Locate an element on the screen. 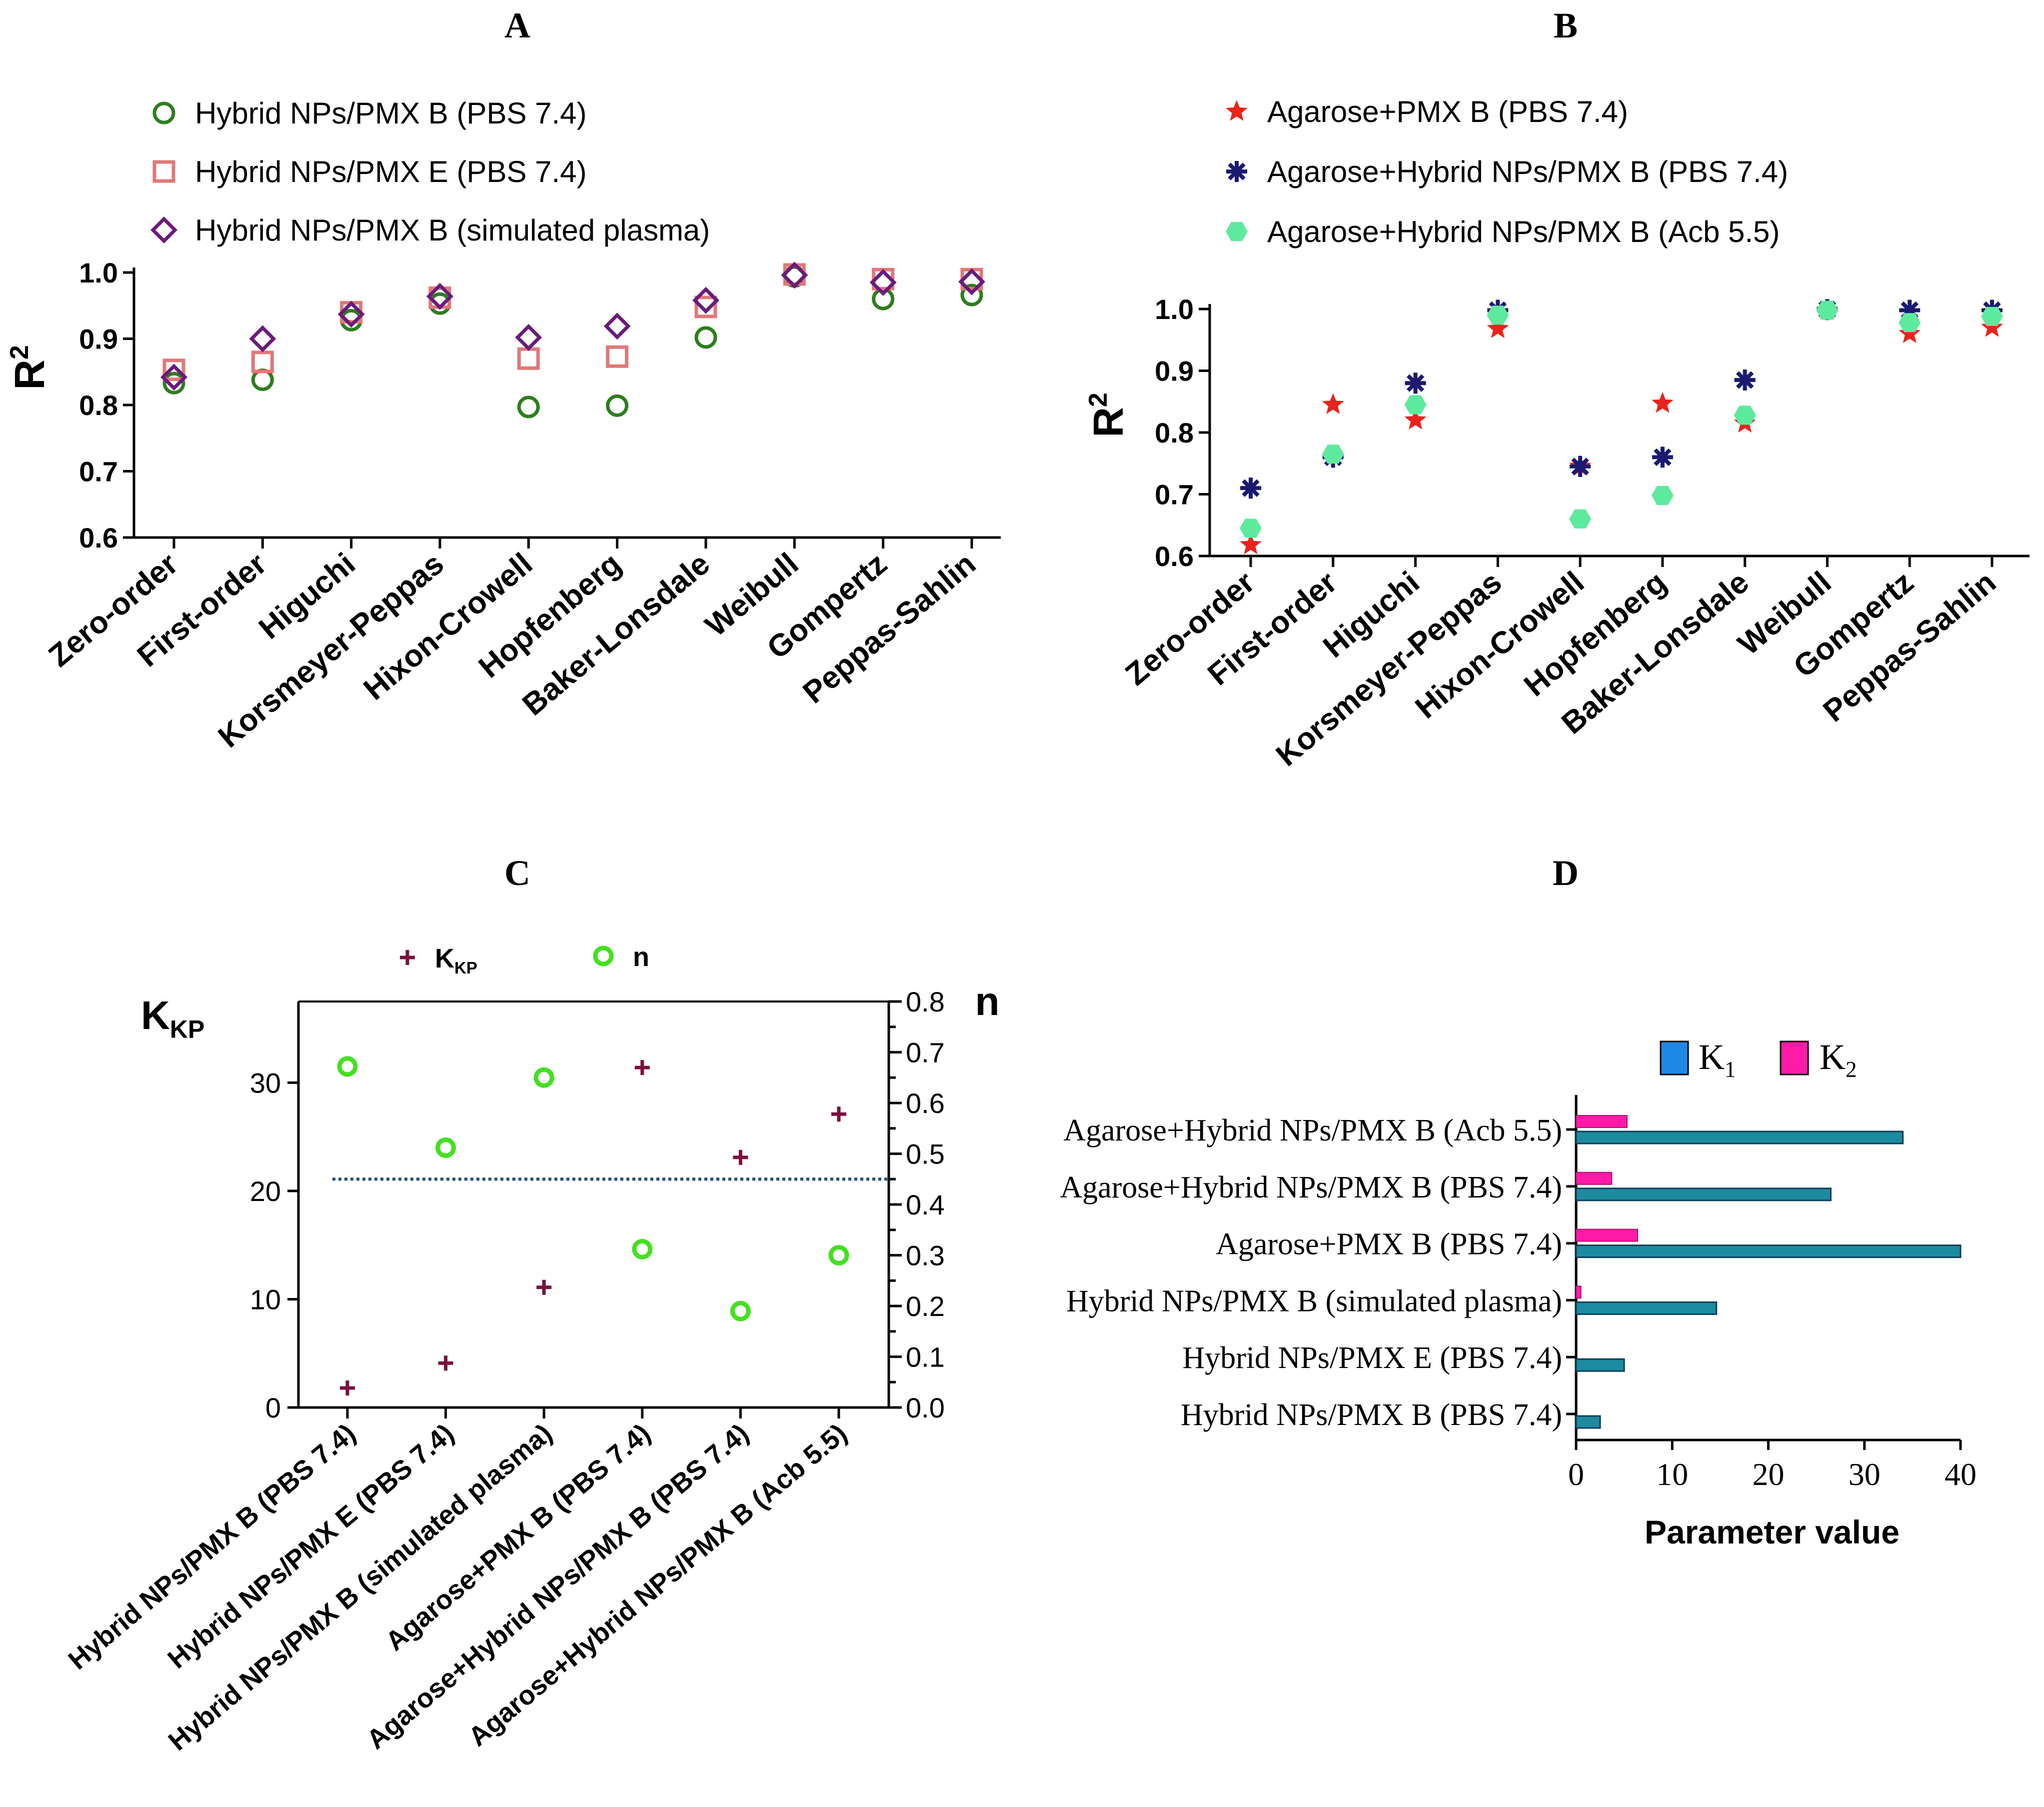 Image resolution: width=2044 pixels, height=1807 pixels. panel-title: B is located at coordinates (1566, 26).